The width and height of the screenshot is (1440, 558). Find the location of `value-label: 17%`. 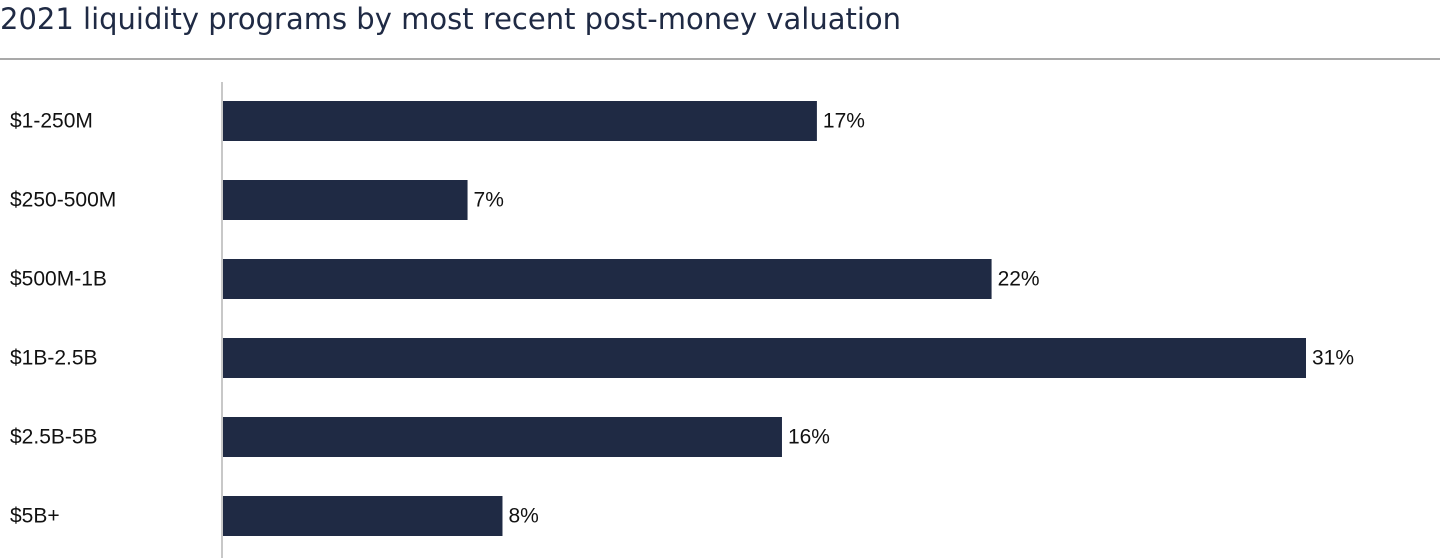

value-label: 17% is located at coordinates (844, 121).